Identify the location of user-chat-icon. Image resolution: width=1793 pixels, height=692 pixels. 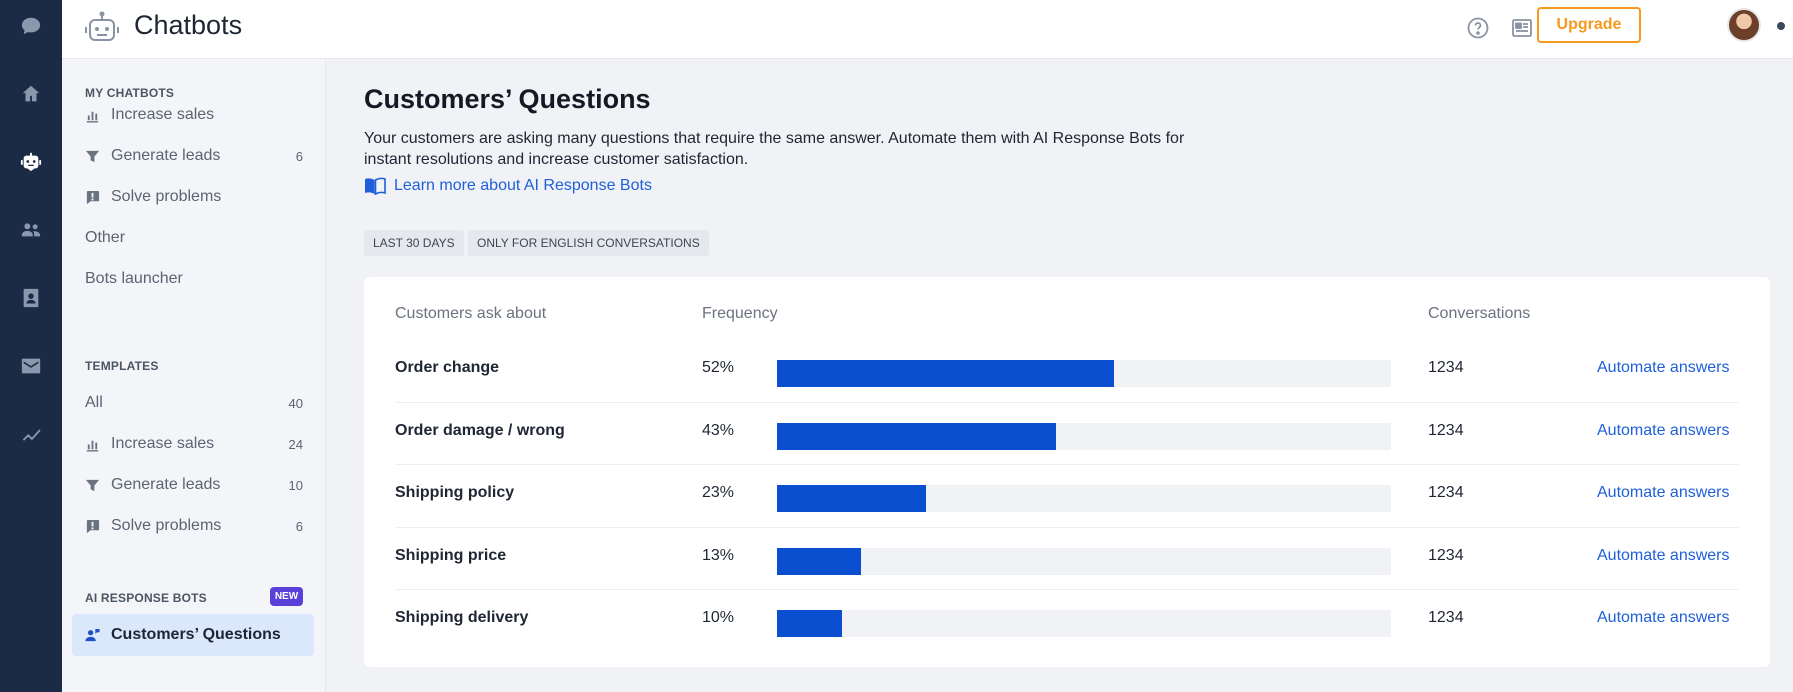
(93, 635).